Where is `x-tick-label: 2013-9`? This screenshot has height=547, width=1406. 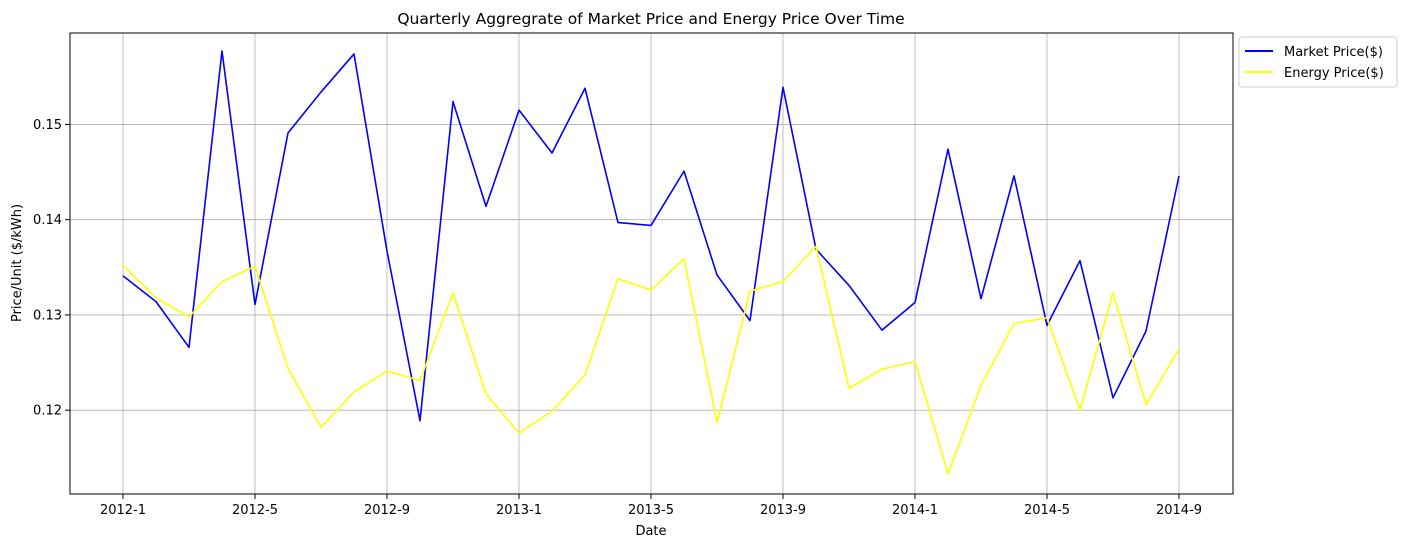
x-tick-label: 2013-9 is located at coordinates (783, 510).